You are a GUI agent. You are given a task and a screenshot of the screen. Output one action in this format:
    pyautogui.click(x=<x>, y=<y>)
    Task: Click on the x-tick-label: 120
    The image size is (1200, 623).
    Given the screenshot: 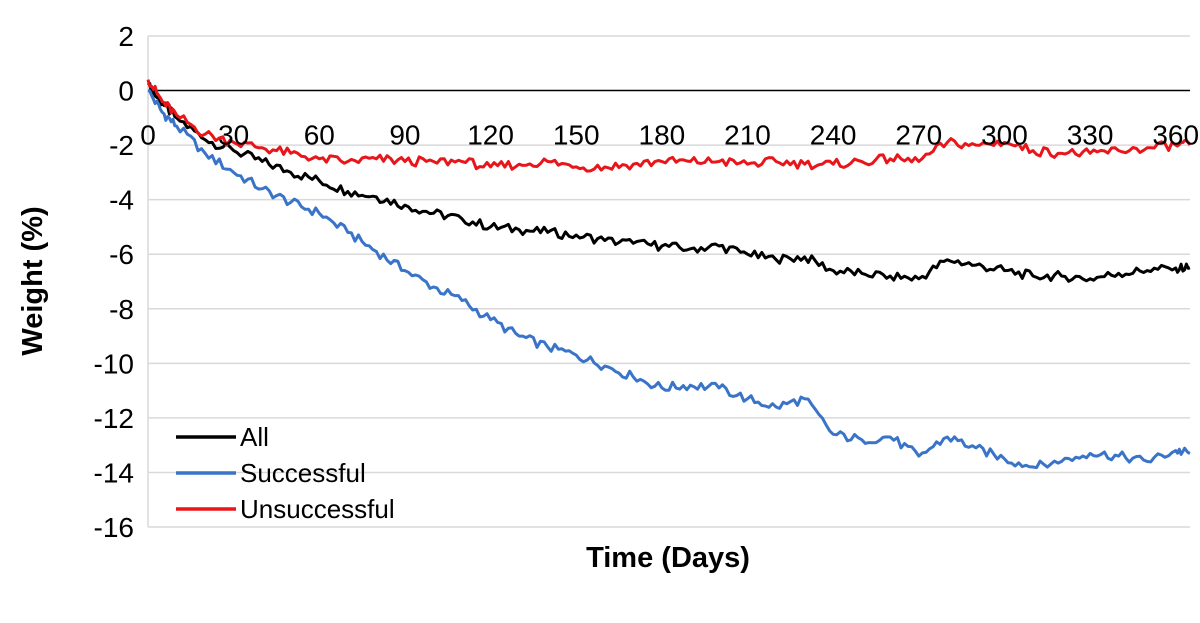 What is the action you would take?
    pyautogui.click(x=490, y=135)
    